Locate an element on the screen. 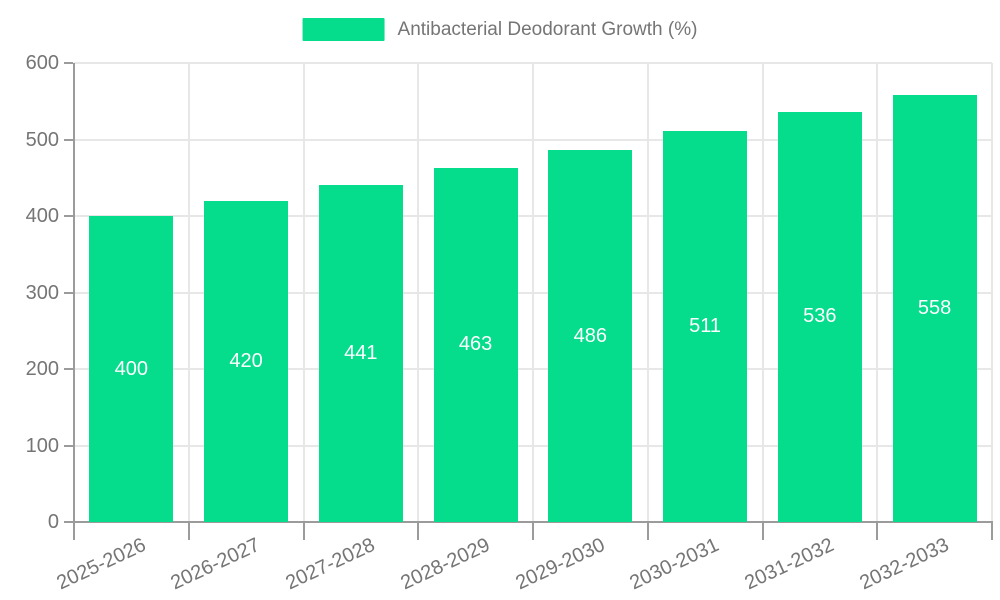 The image size is (1000, 600). y-axis-line is located at coordinates (74, 301).